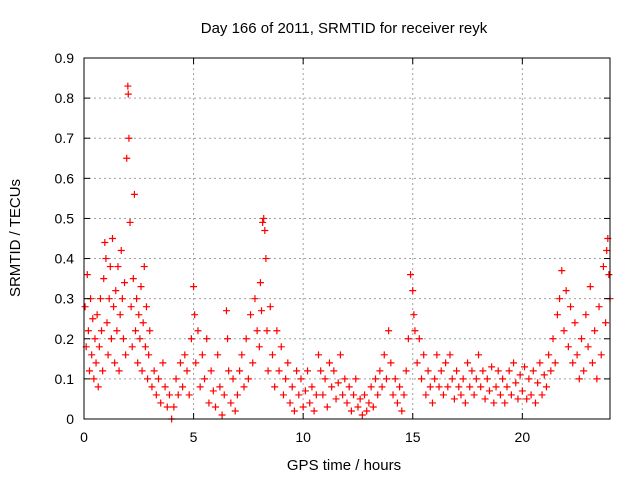  What do you see at coordinates (65, 138) in the screenshot?
I see `y-tick-label: 0.7` at bounding box center [65, 138].